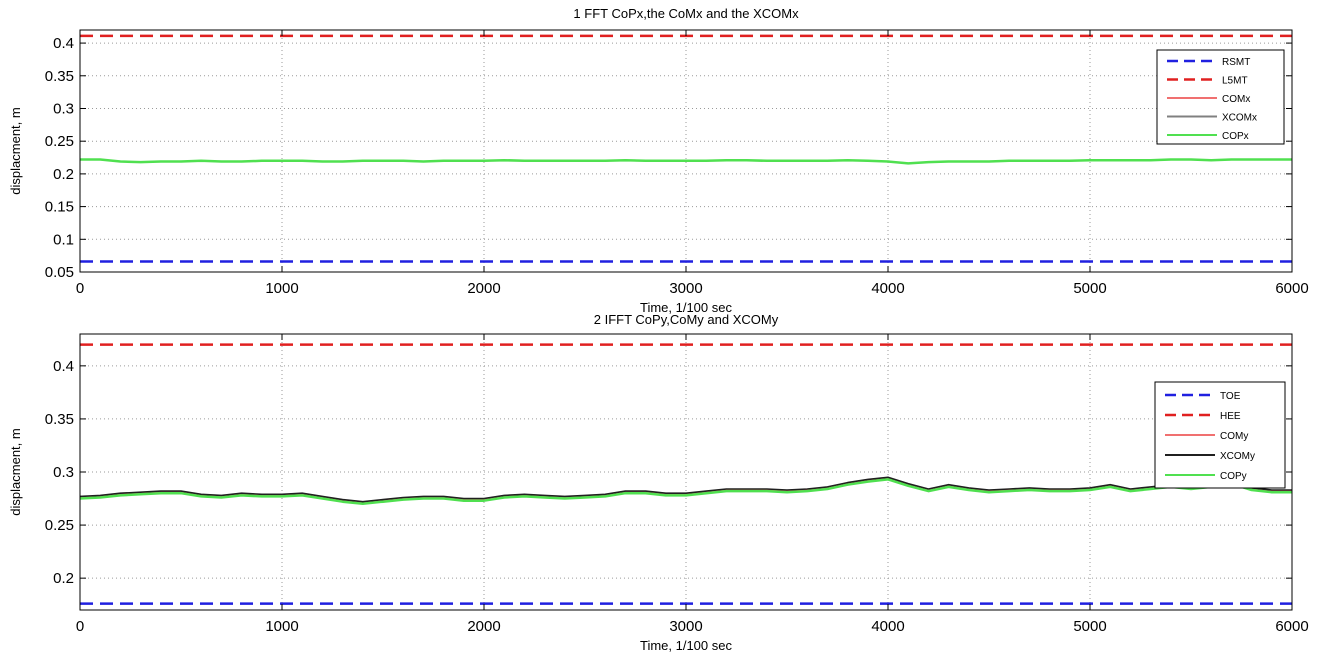 The image size is (1322, 659). What do you see at coordinates (59, 207) in the screenshot?
I see `y-tick-label: 0.15` at bounding box center [59, 207].